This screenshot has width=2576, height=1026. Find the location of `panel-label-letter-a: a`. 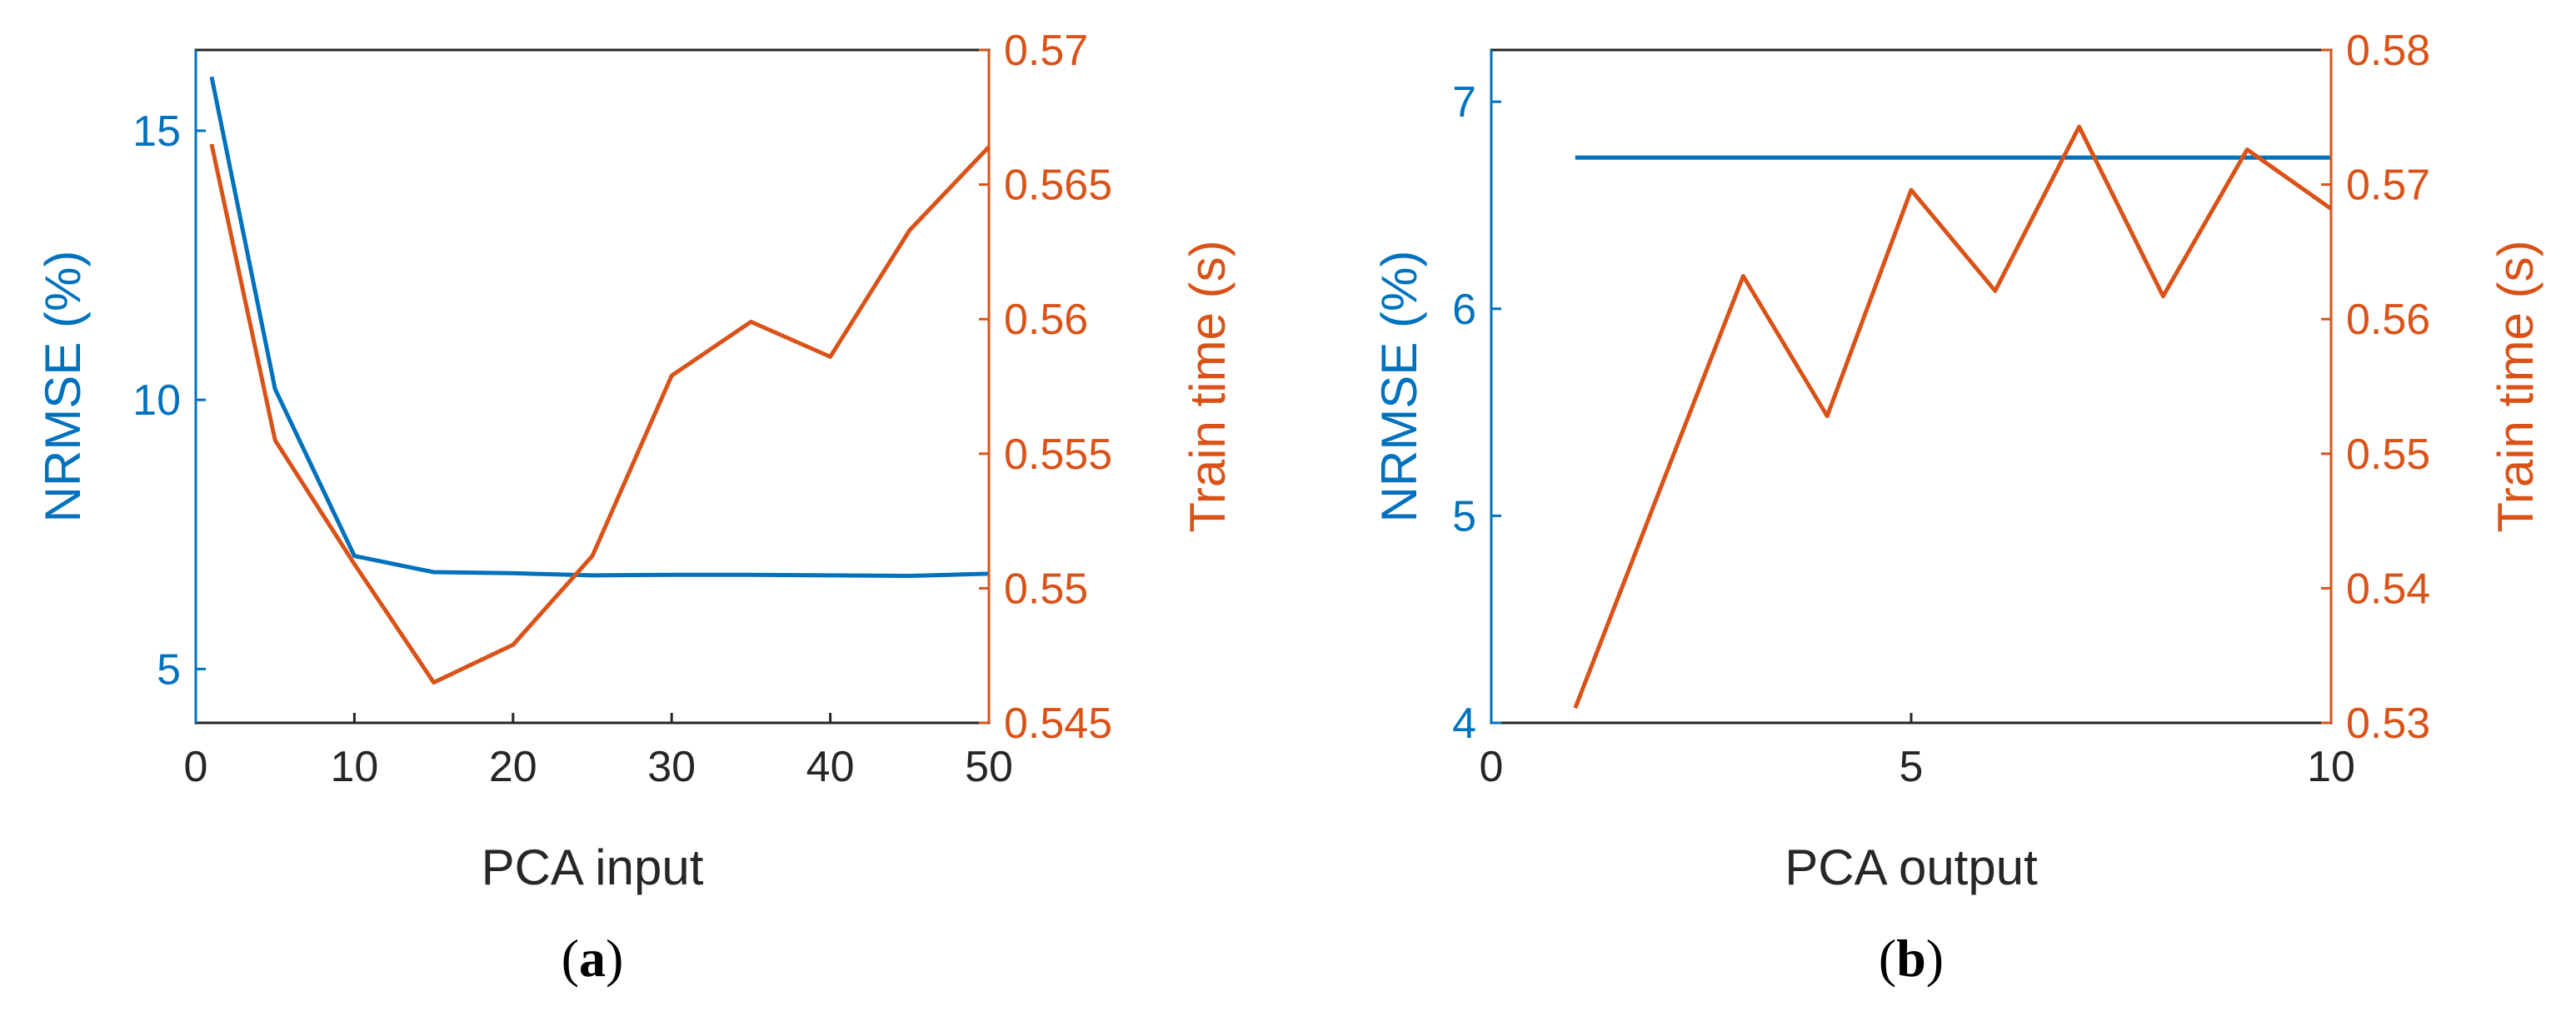

panel-label-letter-a: a is located at coordinates (592, 958).